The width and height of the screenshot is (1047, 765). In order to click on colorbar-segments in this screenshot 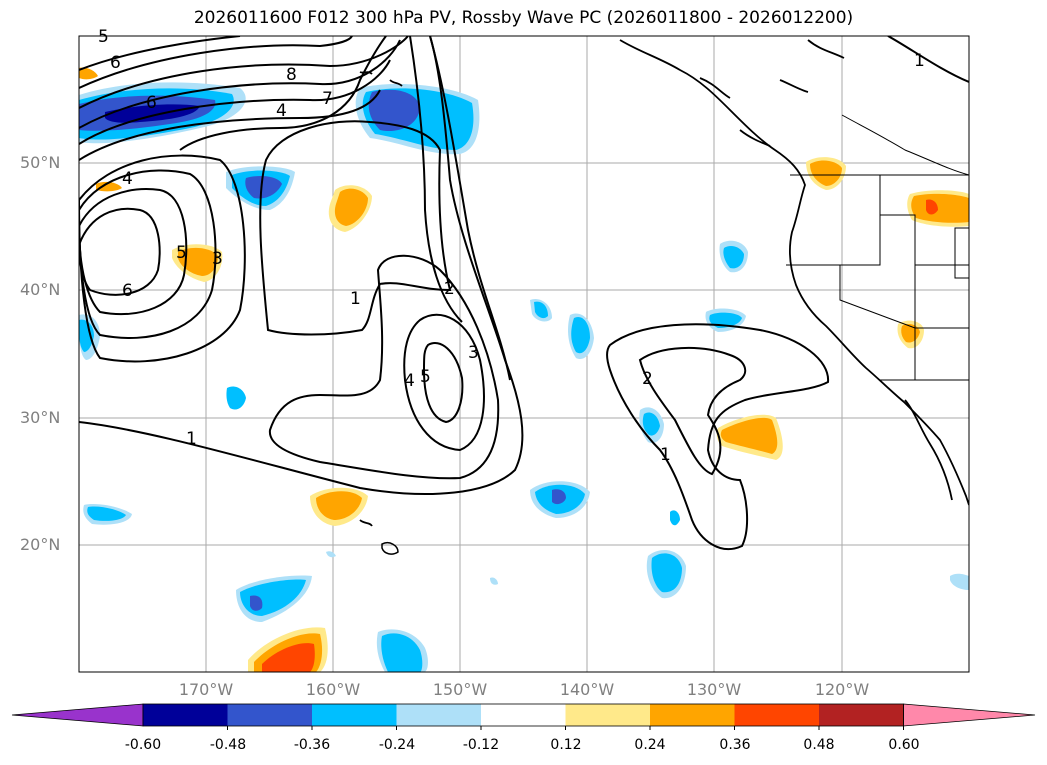, I will do `click(523, 716)`.